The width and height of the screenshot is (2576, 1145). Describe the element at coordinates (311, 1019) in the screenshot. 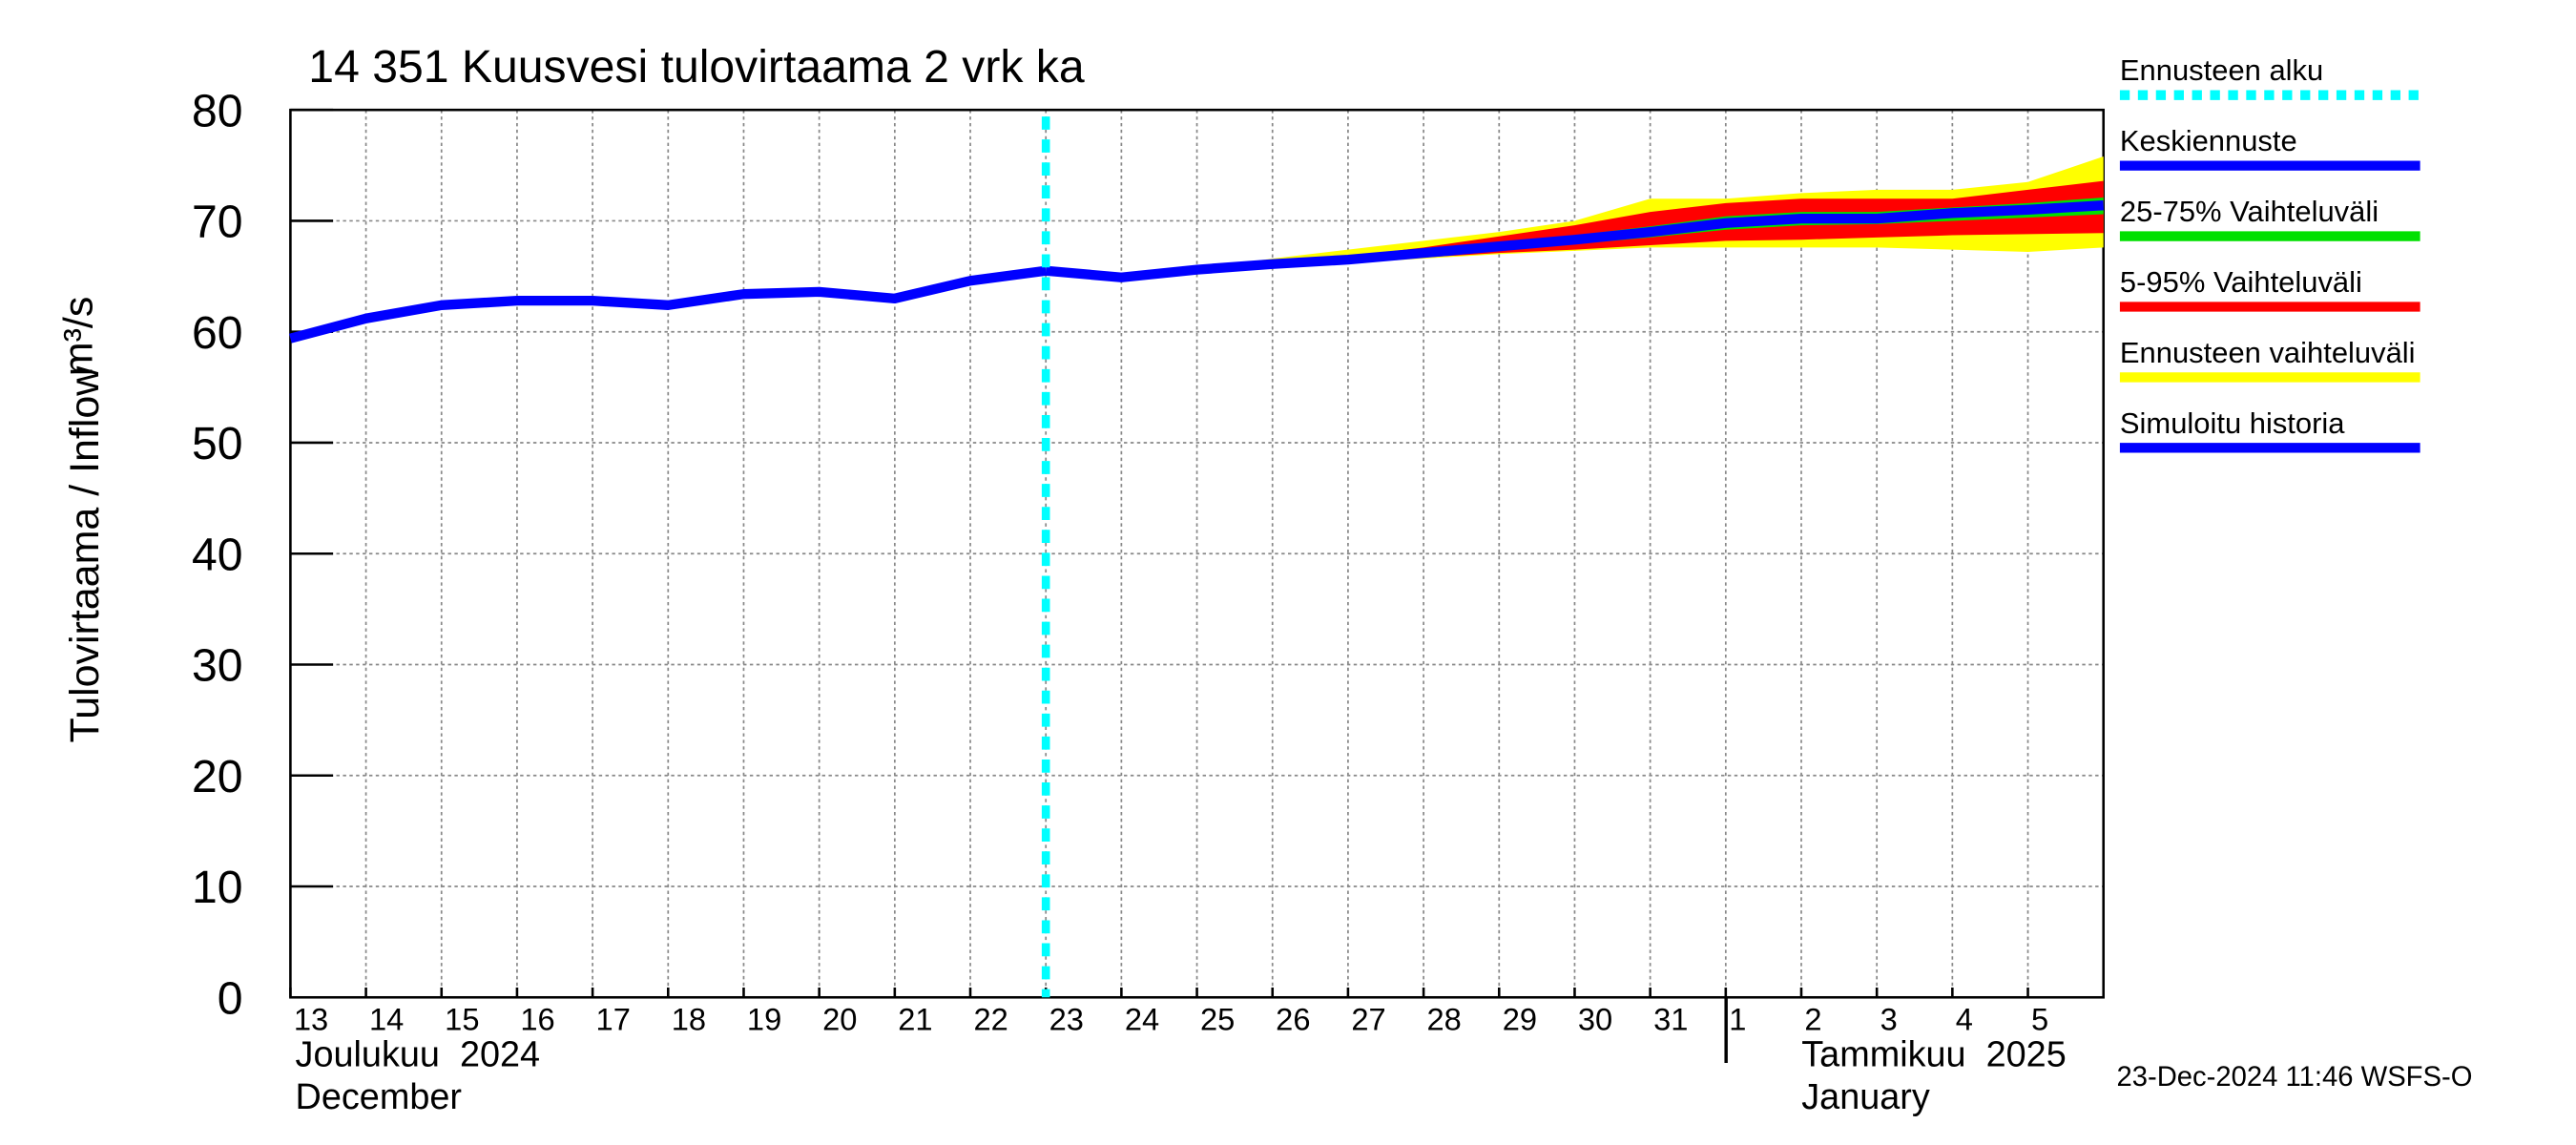

I see `x-tick-label: 13` at that location.